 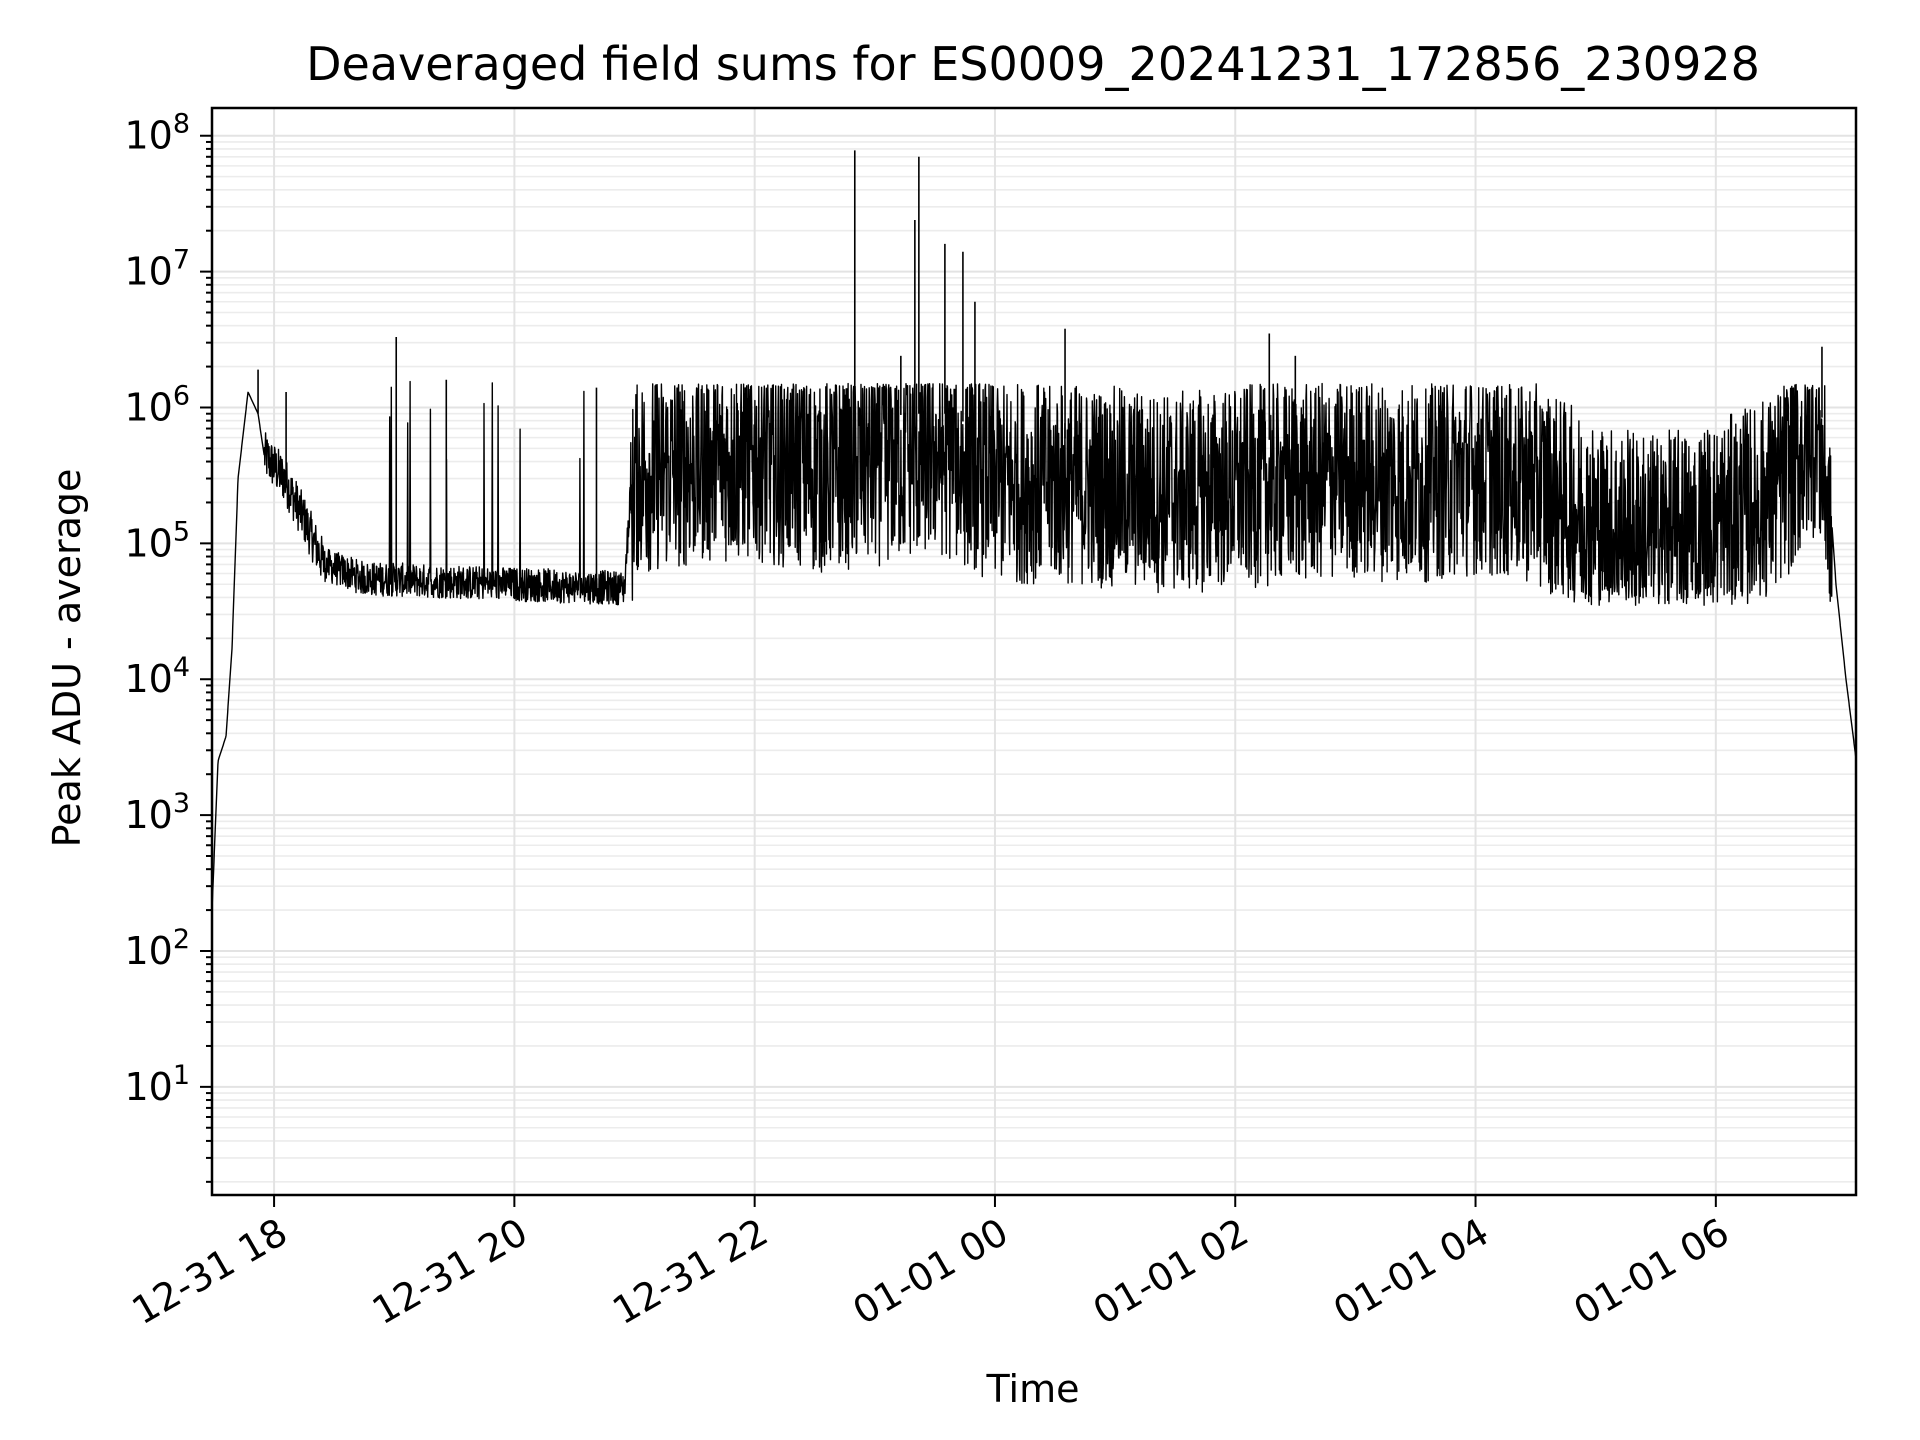 What do you see at coordinates (930, 1272) in the screenshot?
I see `x-tick-label: 01-01 00` at bounding box center [930, 1272].